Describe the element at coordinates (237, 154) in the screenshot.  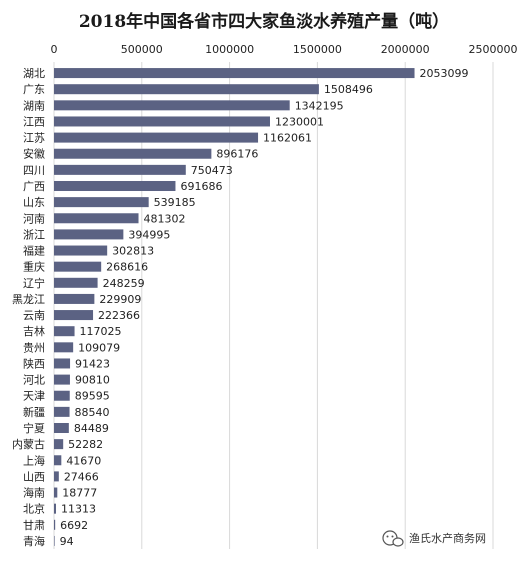
I see `data-label: 896176` at that location.